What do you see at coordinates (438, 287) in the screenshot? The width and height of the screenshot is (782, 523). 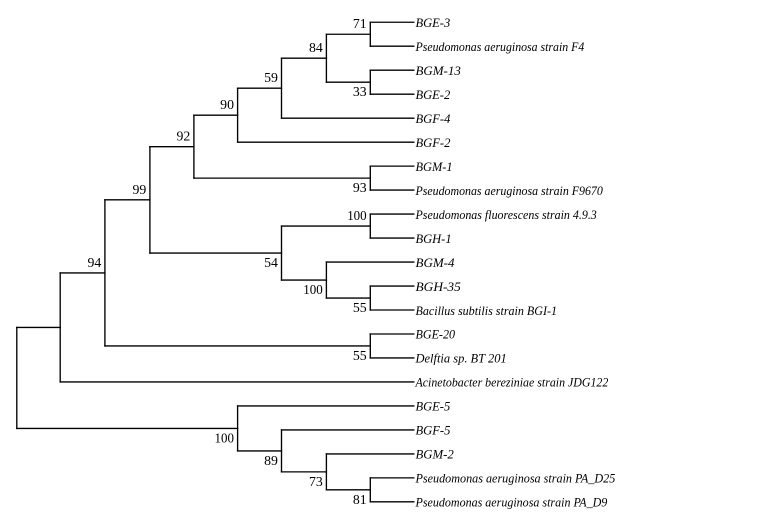 I see `svg-text: BGH-35` at bounding box center [438, 287].